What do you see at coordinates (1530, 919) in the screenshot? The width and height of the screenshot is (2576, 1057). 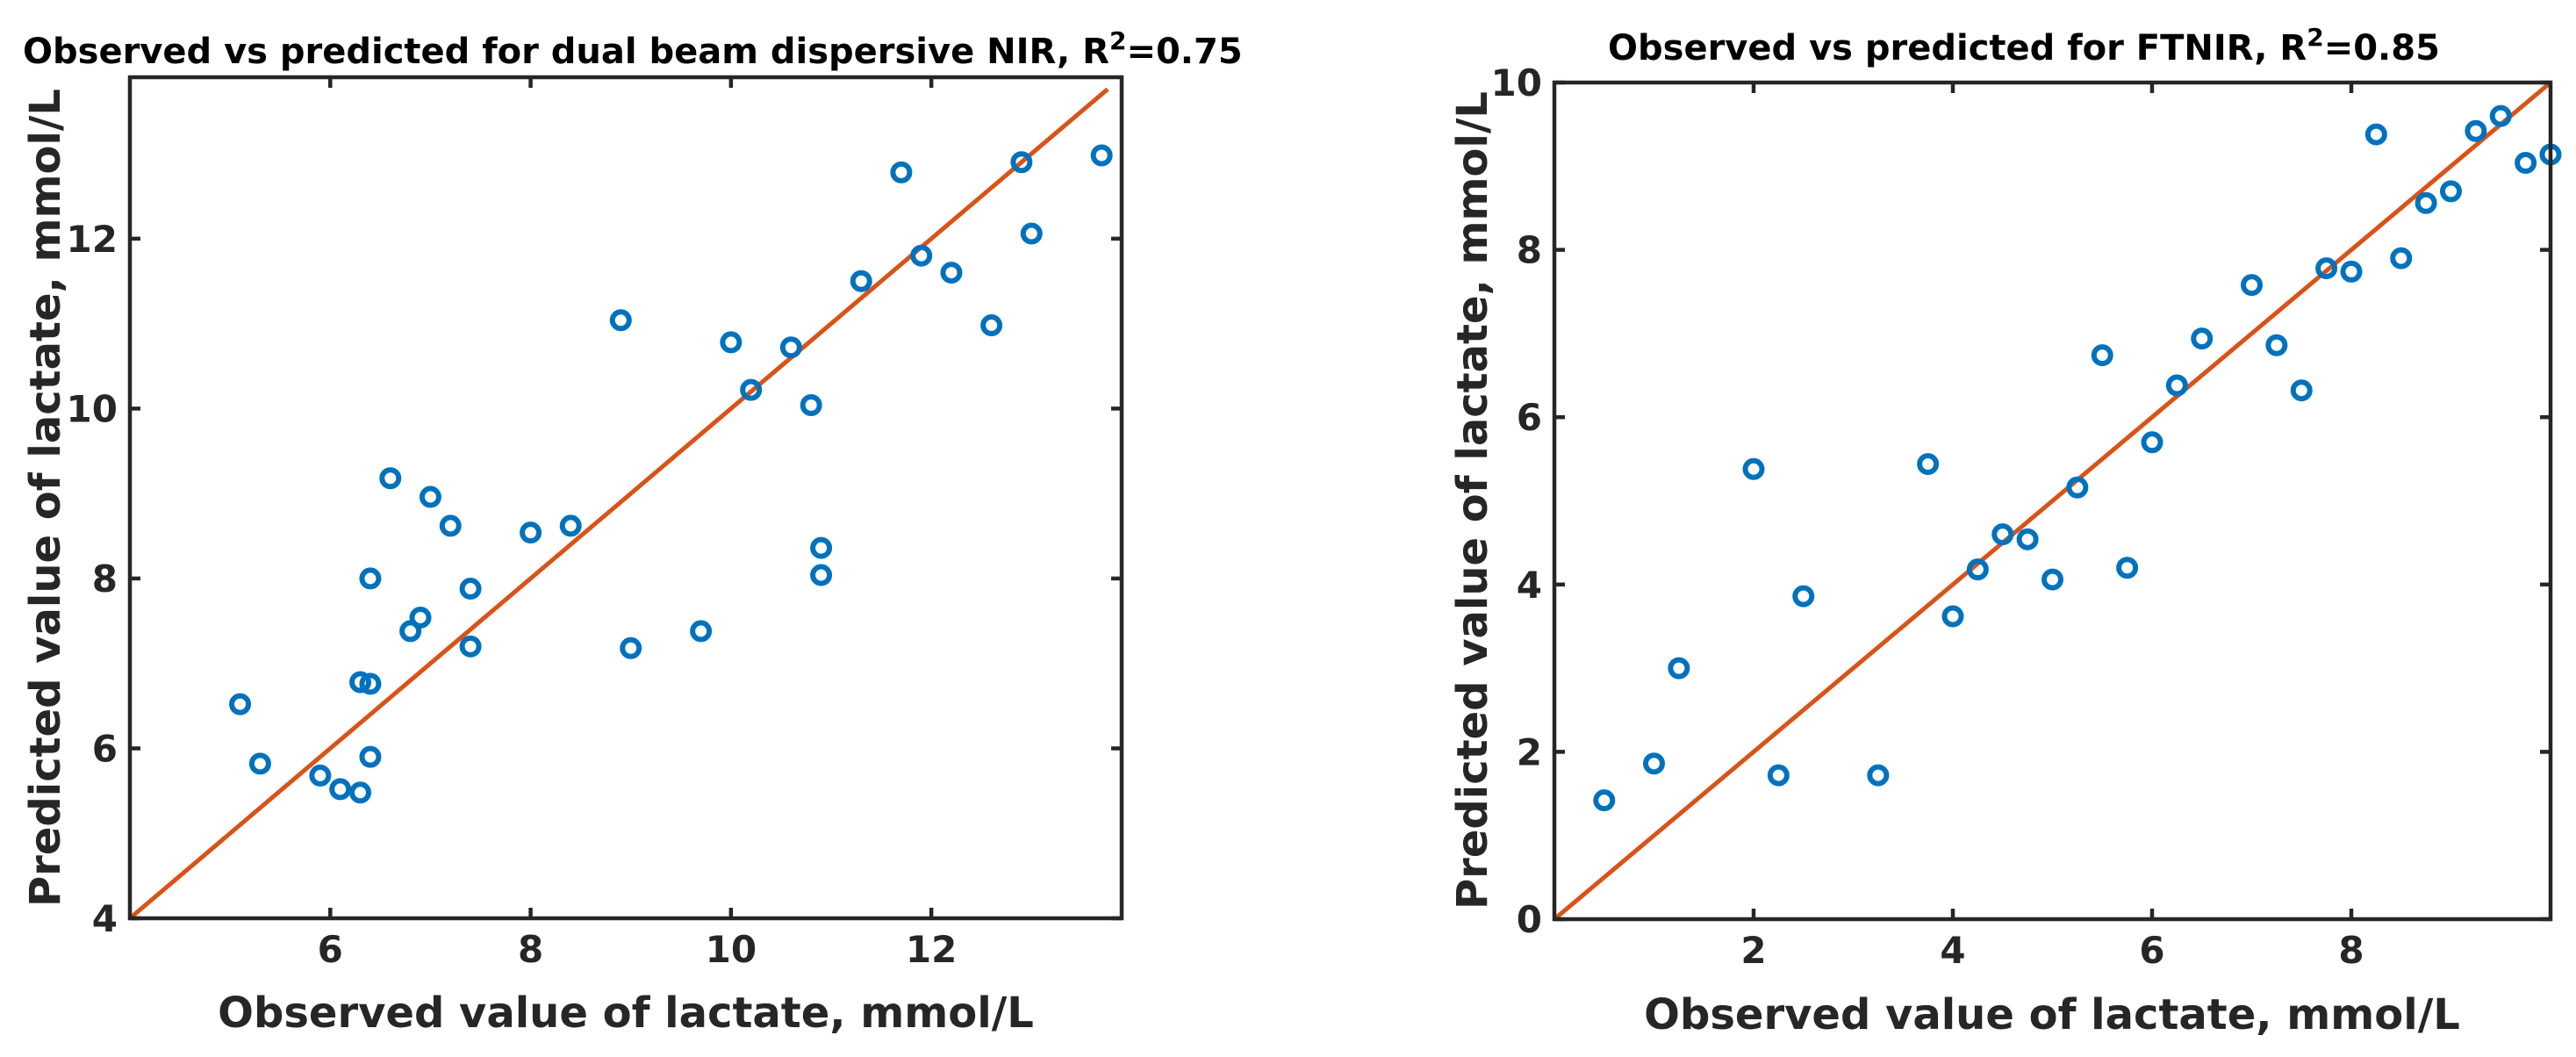 I see `y-tick-label: 0` at bounding box center [1530, 919].